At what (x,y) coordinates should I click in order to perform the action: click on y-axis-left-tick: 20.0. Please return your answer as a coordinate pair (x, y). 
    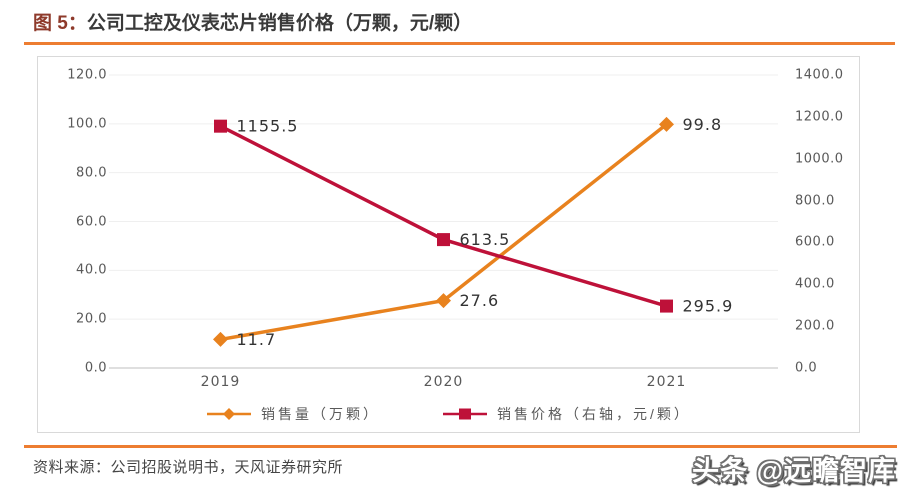
    Looking at the image, I should click on (91, 319).